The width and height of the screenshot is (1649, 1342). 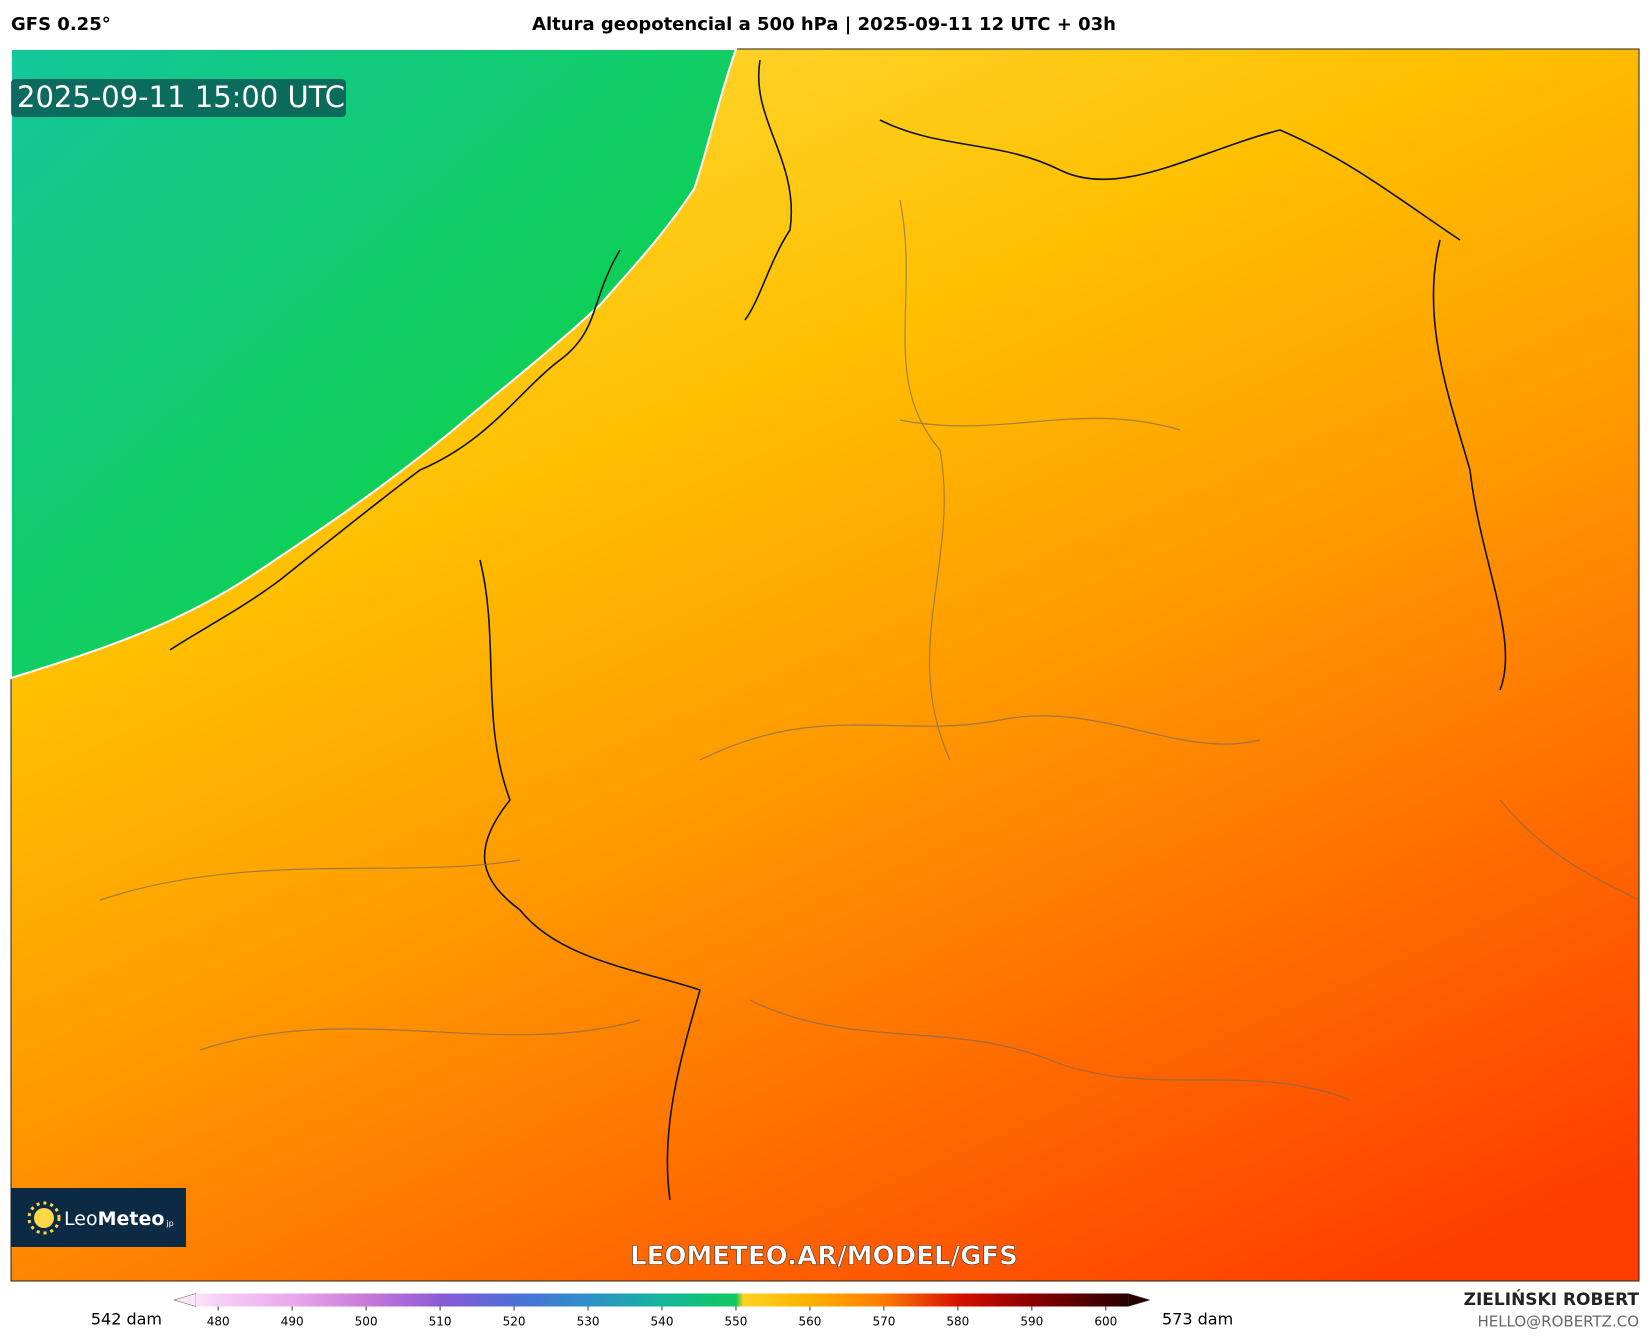 I want to click on colorbar-tick-label: 550, so click(x=736, y=1322).